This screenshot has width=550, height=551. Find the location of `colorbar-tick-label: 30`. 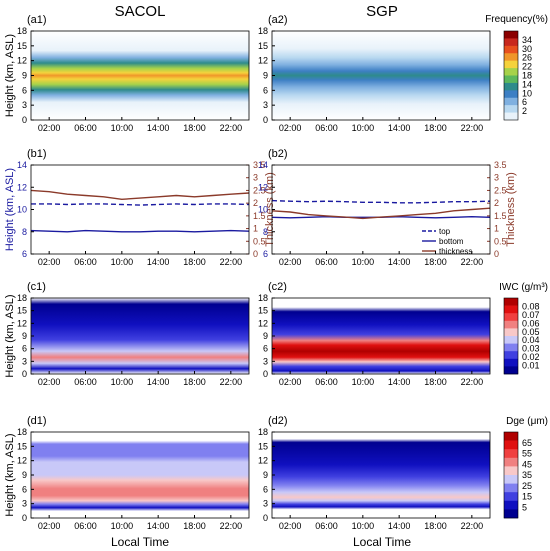

colorbar-tick-label: 30 is located at coordinates (527, 49).